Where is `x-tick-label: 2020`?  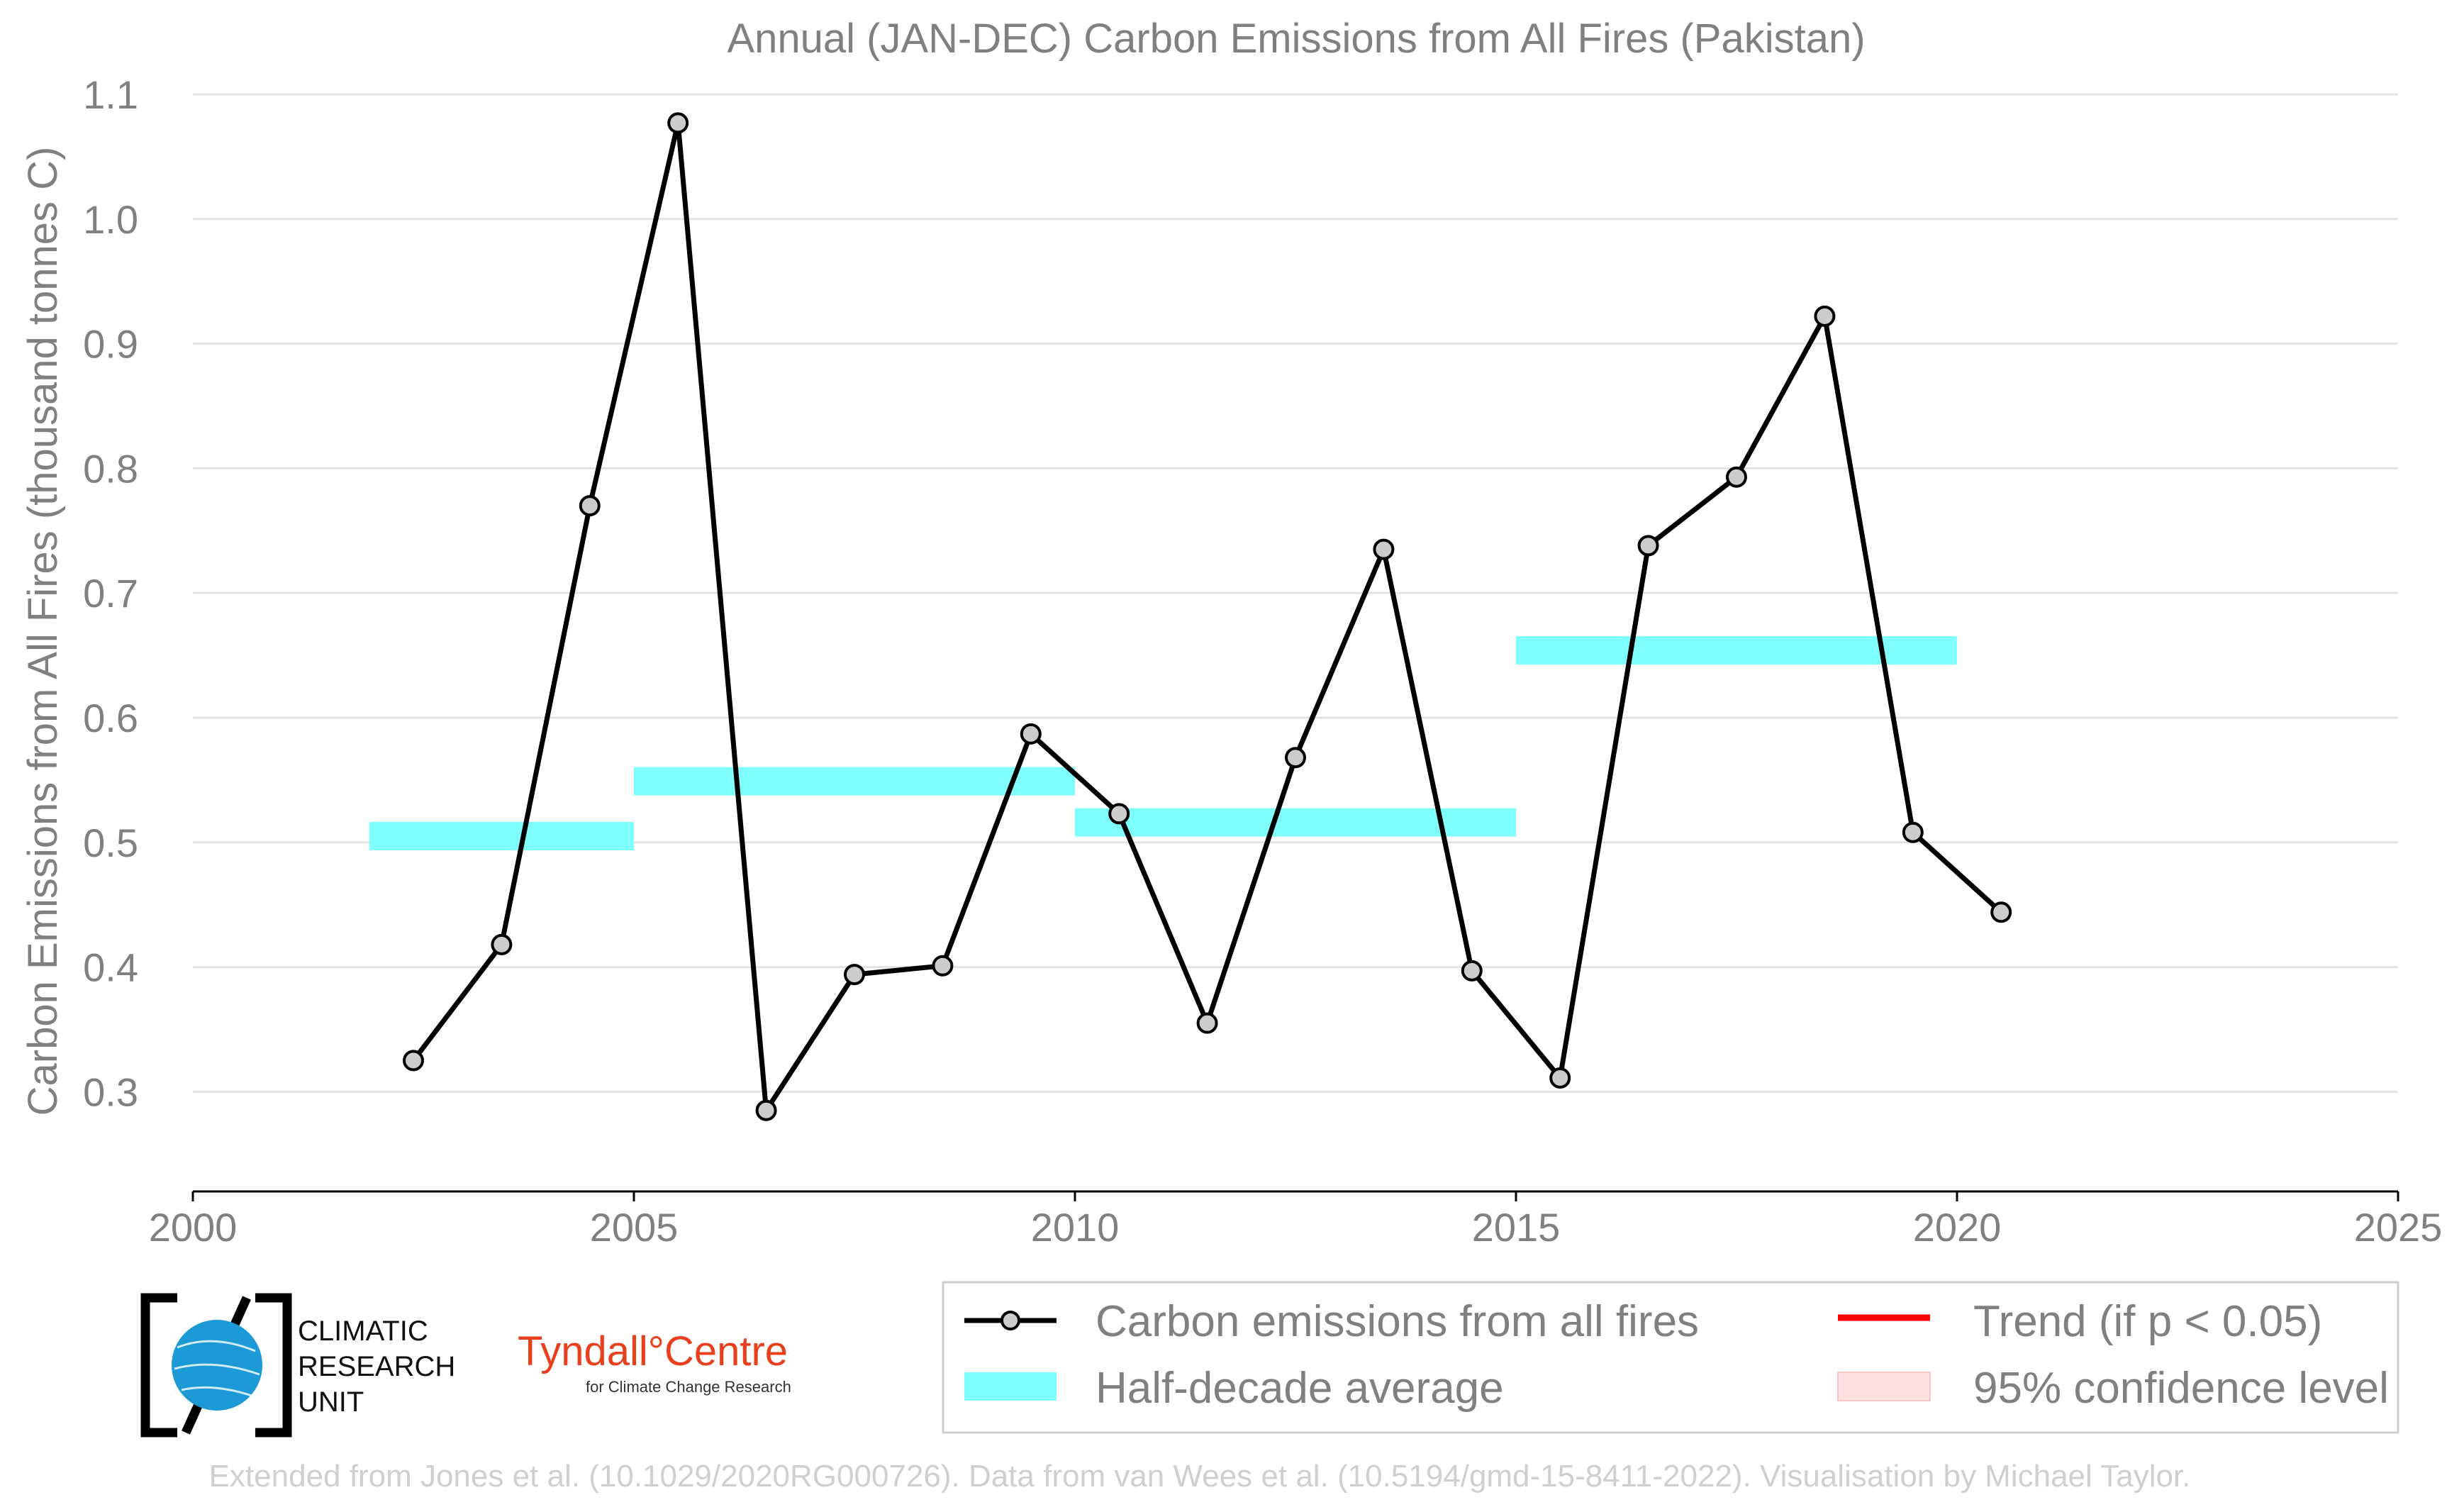 x-tick-label: 2020 is located at coordinates (1957, 1227).